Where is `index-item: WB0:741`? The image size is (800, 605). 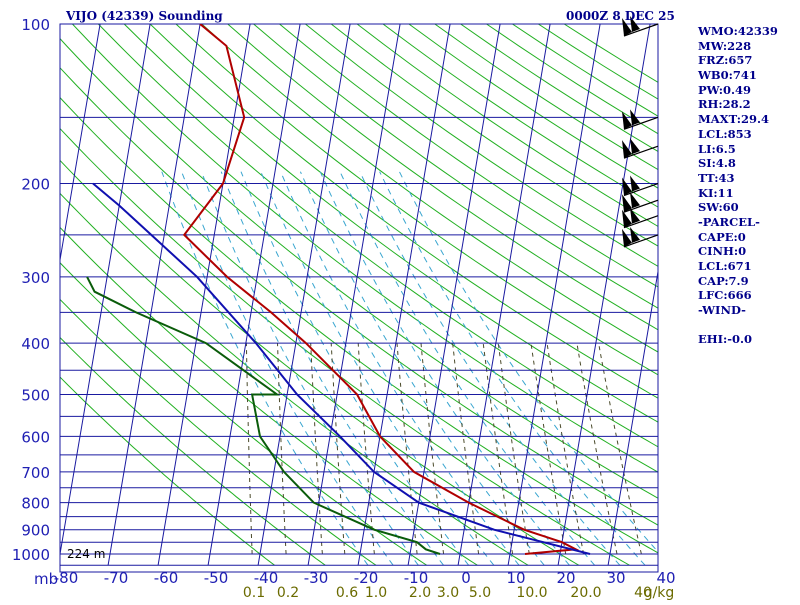 index-item: WB0:741 is located at coordinates (738, 75).